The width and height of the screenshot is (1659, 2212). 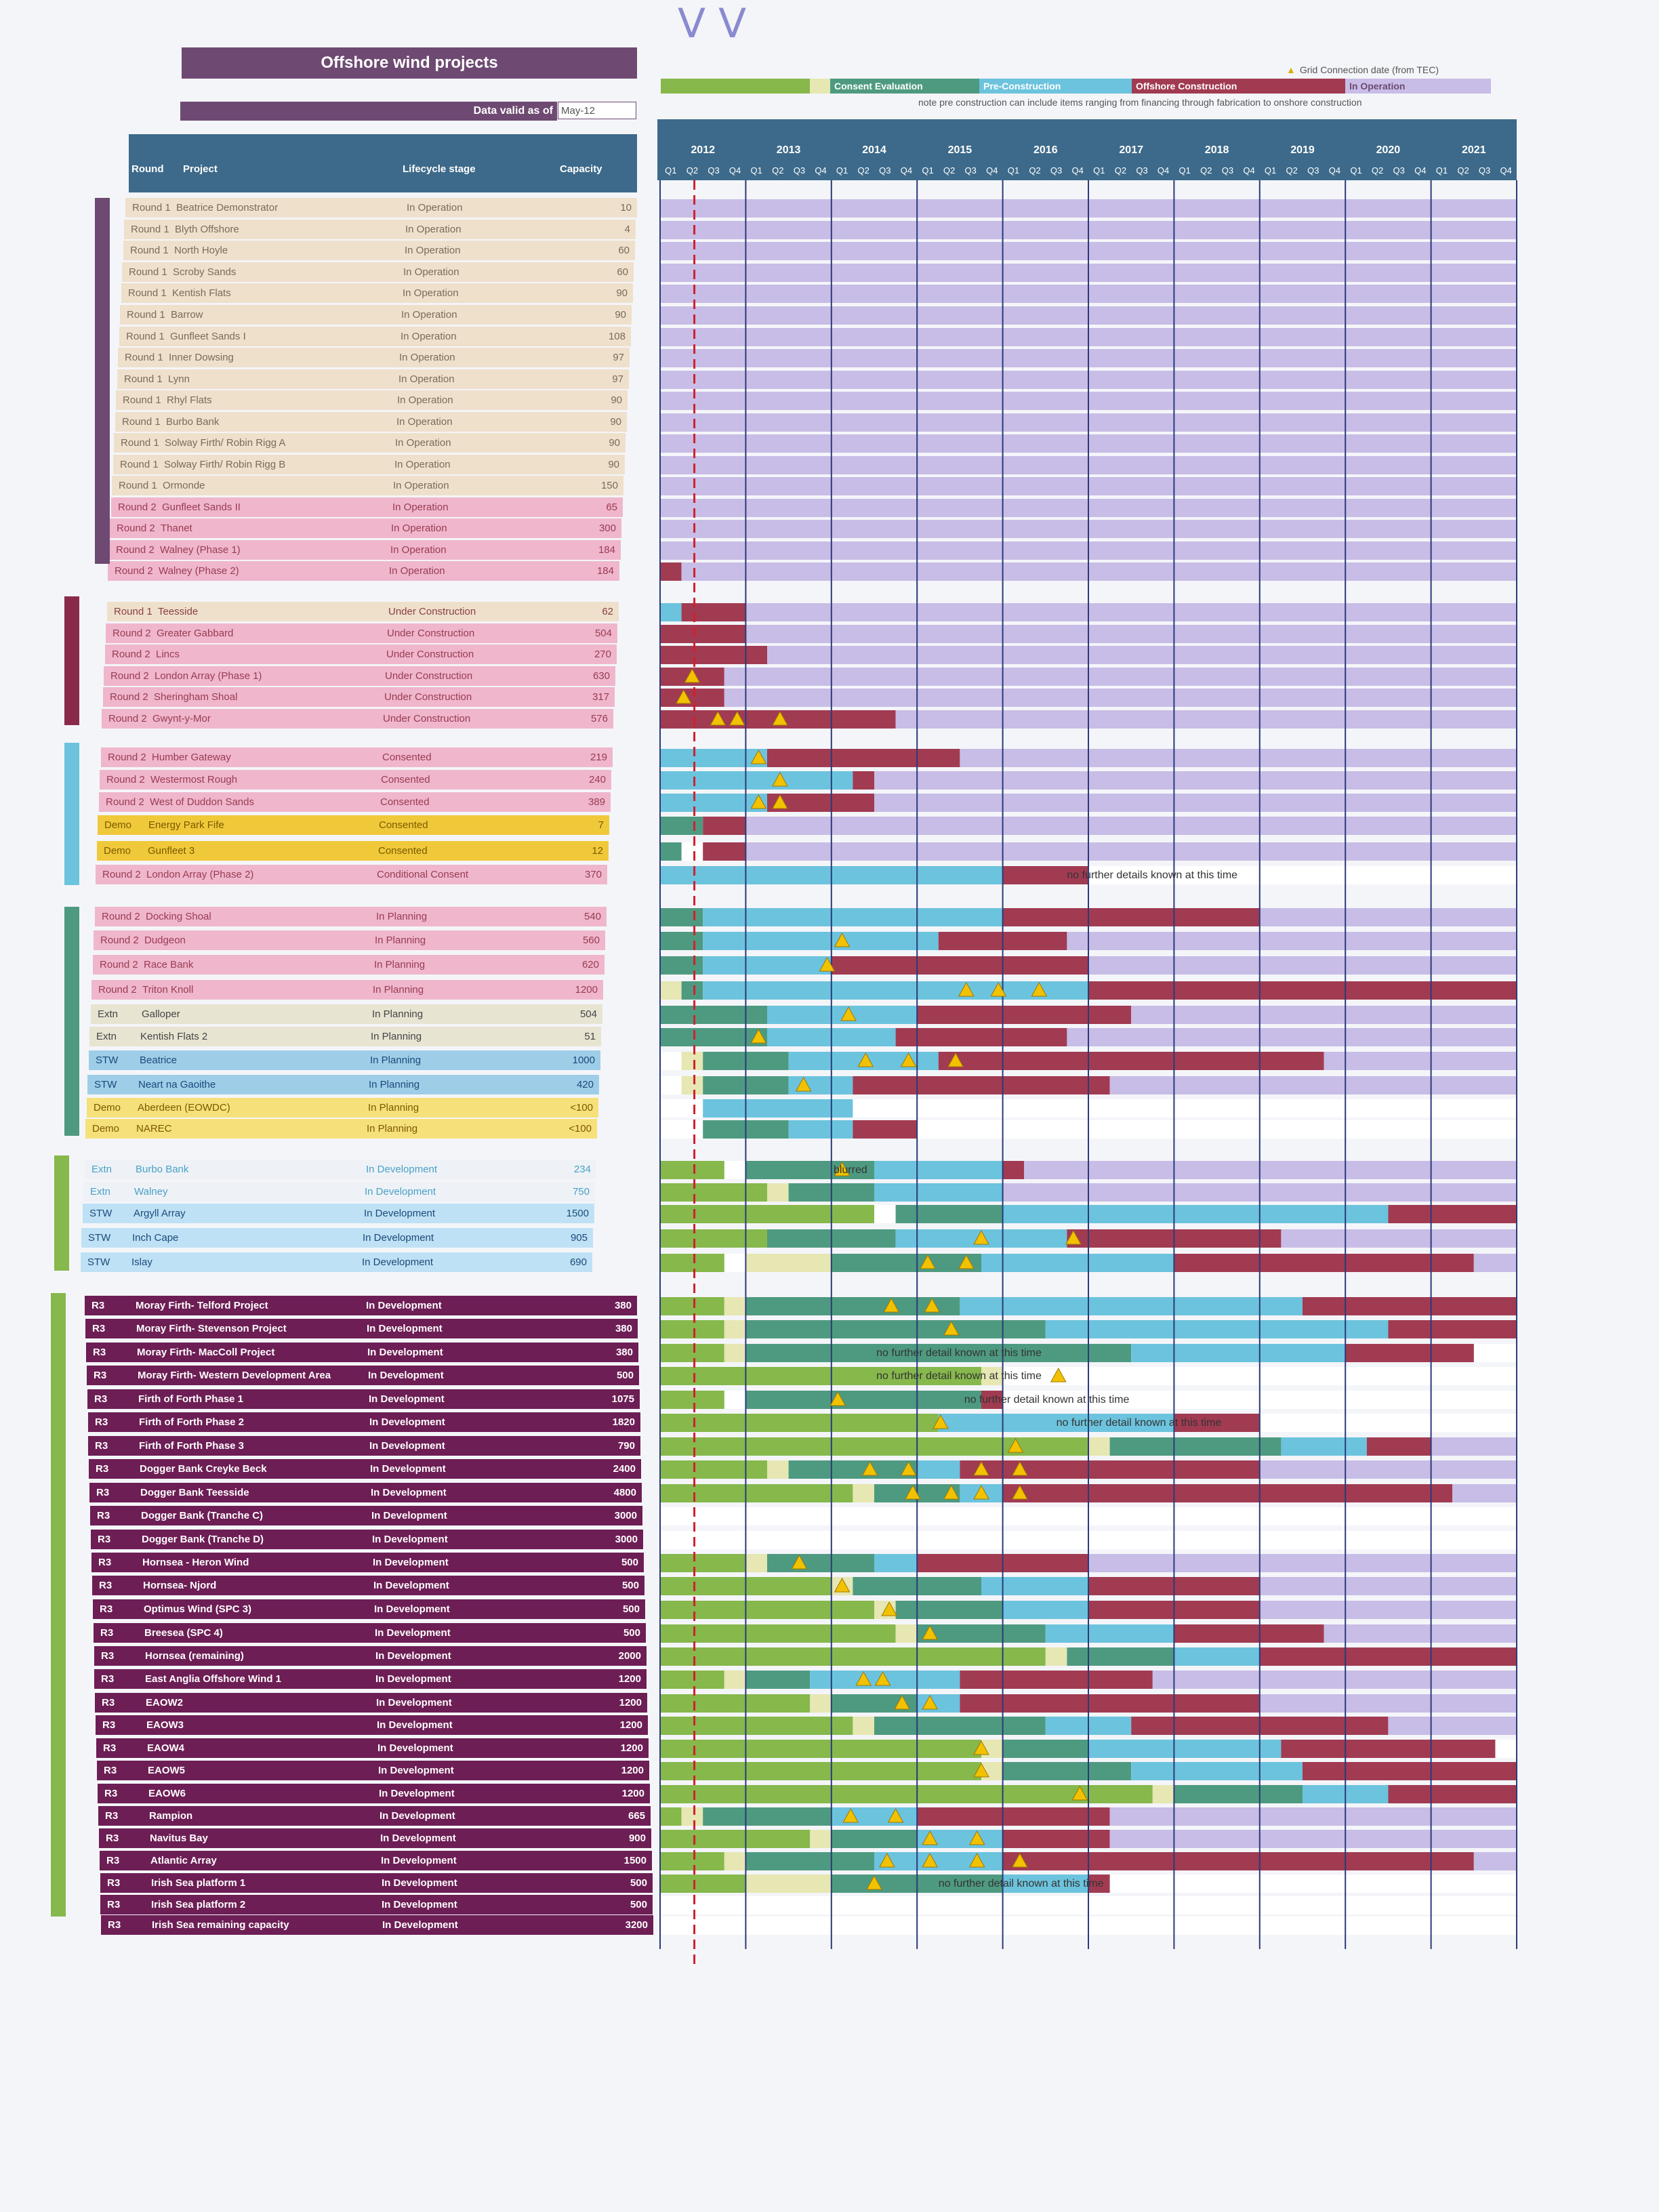 I want to click on table-row: R3 Breesea (SPC 4) In Development 500, so click(x=370, y=1633).